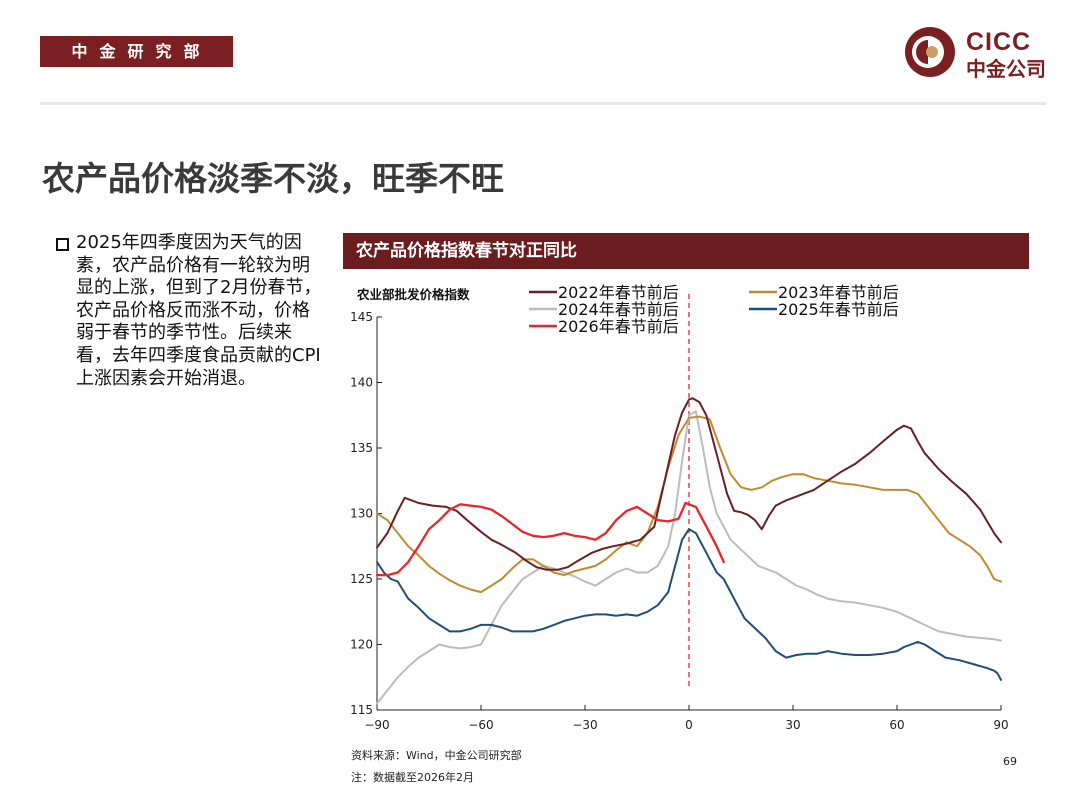 Image resolution: width=1080 pixels, height=808 pixels. What do you see at coordinates (361, 448) in the screenshot?
I see `y-tick-label: 135` at bounding box center [361, 448].